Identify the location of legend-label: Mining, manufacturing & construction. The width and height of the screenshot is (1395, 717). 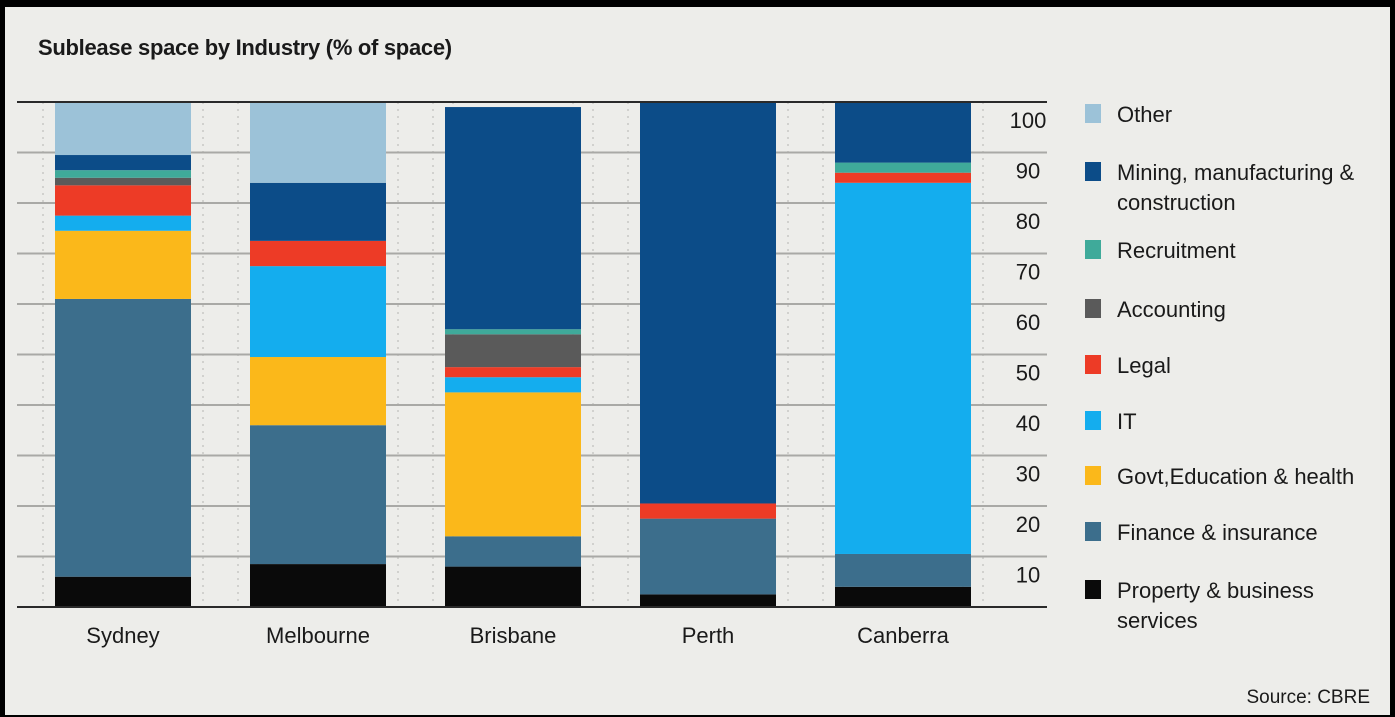
(1236, 187).